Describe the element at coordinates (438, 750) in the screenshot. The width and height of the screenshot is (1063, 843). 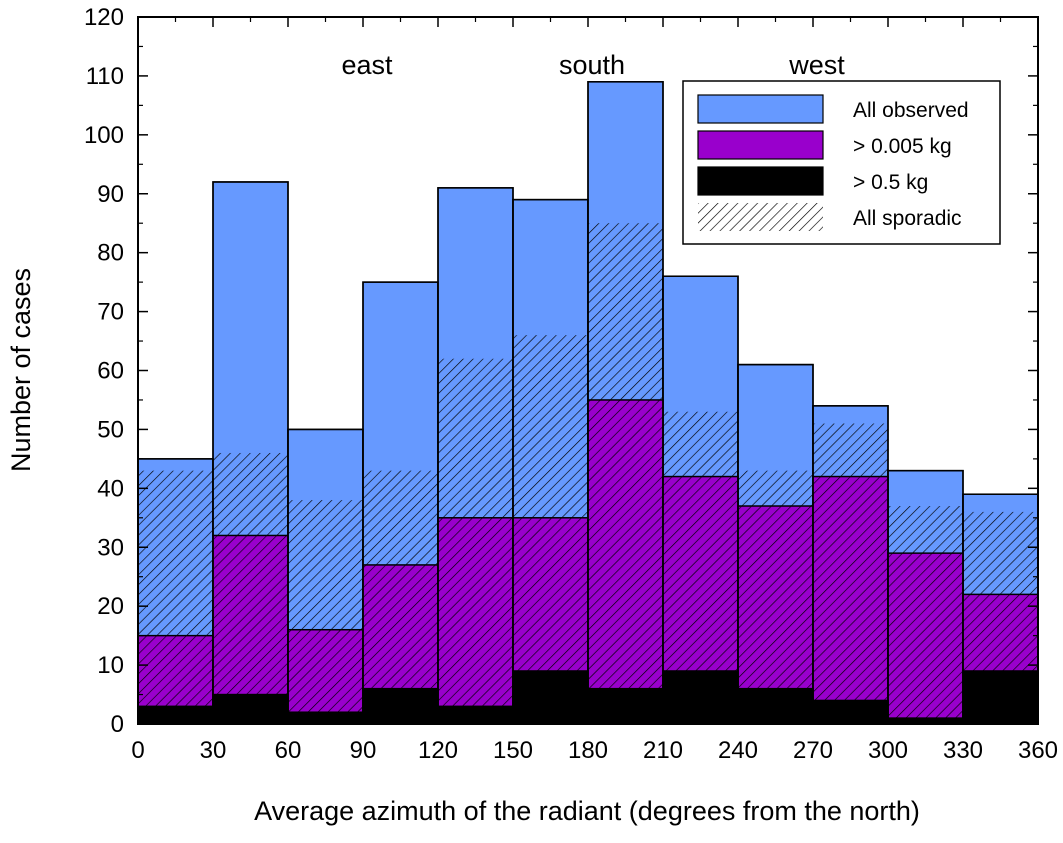
I see `x-tick-label-120: 120` at that location.